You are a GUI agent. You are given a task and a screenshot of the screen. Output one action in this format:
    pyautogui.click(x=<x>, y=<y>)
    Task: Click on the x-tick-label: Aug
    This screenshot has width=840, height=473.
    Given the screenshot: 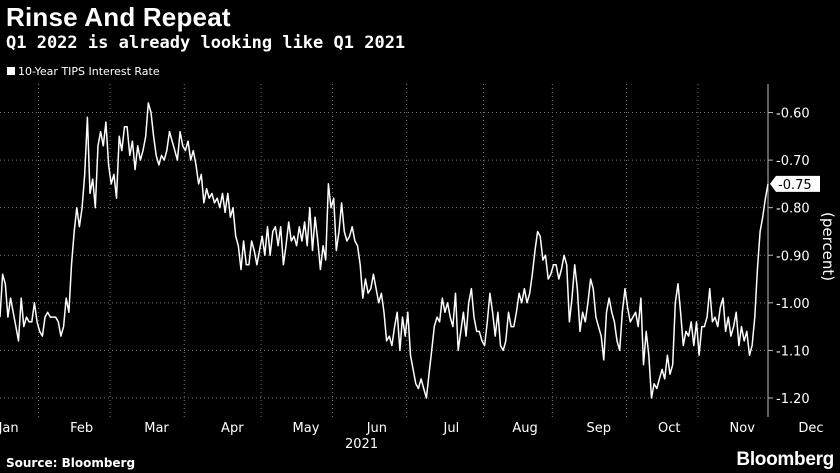 What is the action you would take?
    pyautogui.click(x=524, y=428)
    